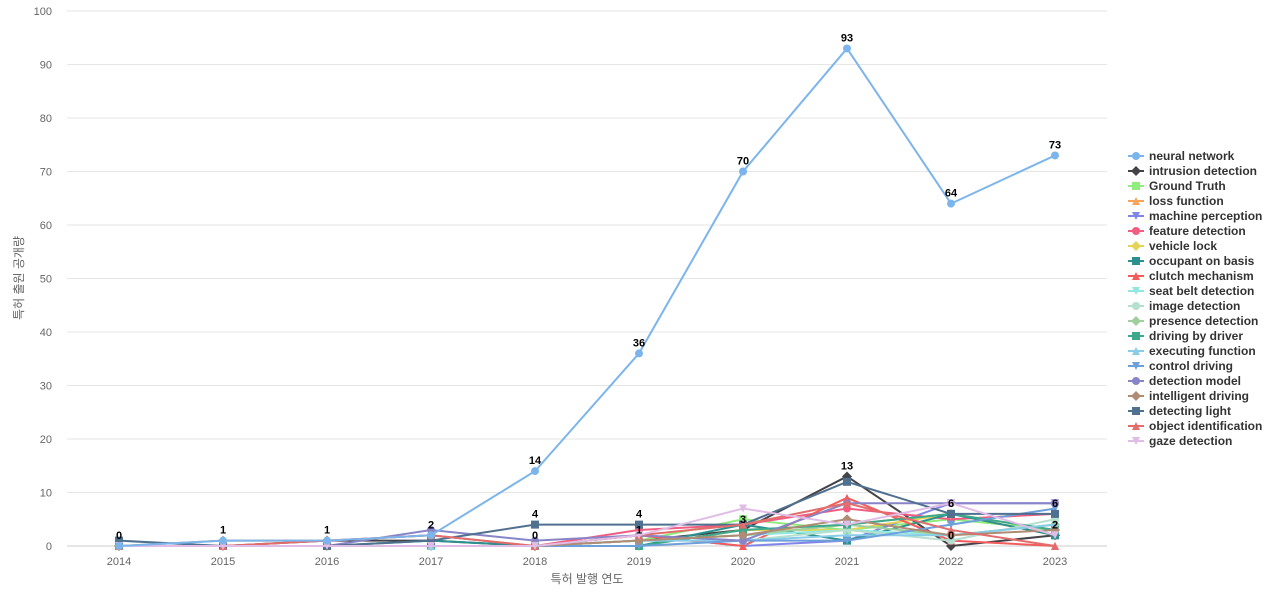 The image size is (1280, 600). What do you see at coordinates (1196, 336) in the screenshot?
I see `legend-label: driving by driver` at bounding box center [1196, 336].